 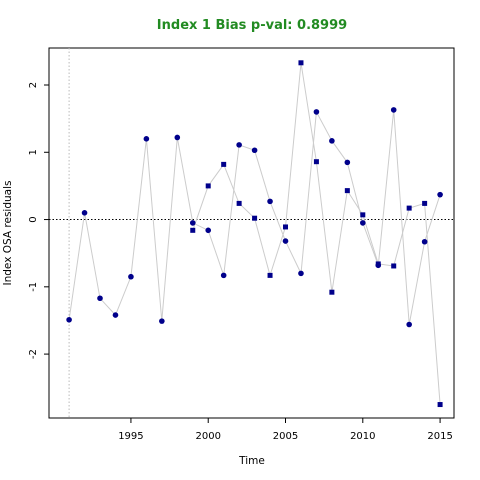 What do you see at coordinates (8, 233) in the screenshot?
I see `y-axis-label: Index OSA residuals` at bounding box center [8, 233].